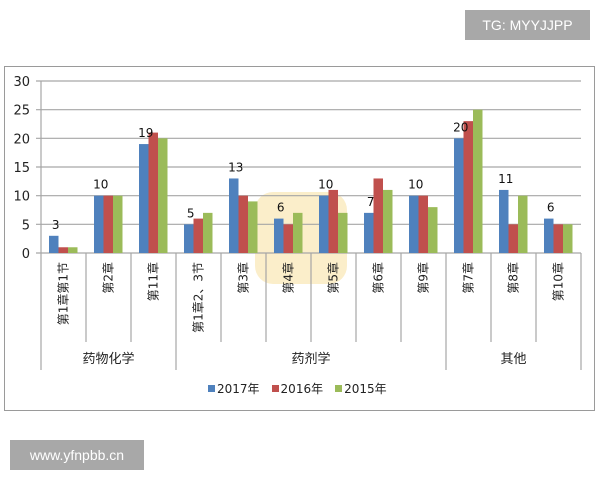  What do you see at coordinates (288, 278) in the screenshot?
I see `category-label: 第4章` at bounding box center [288, 278].